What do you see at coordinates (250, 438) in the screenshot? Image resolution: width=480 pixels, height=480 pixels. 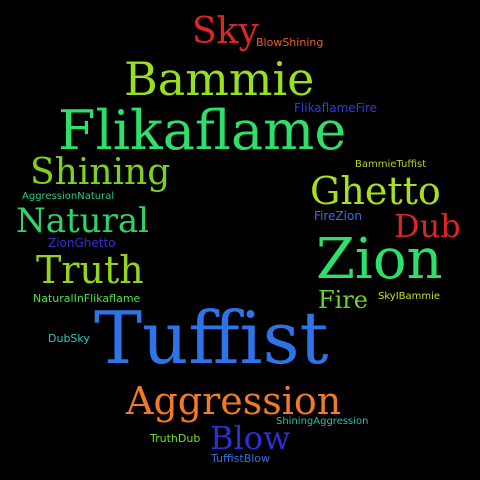 I see `word: Blow` at bounding box center [250, 438].